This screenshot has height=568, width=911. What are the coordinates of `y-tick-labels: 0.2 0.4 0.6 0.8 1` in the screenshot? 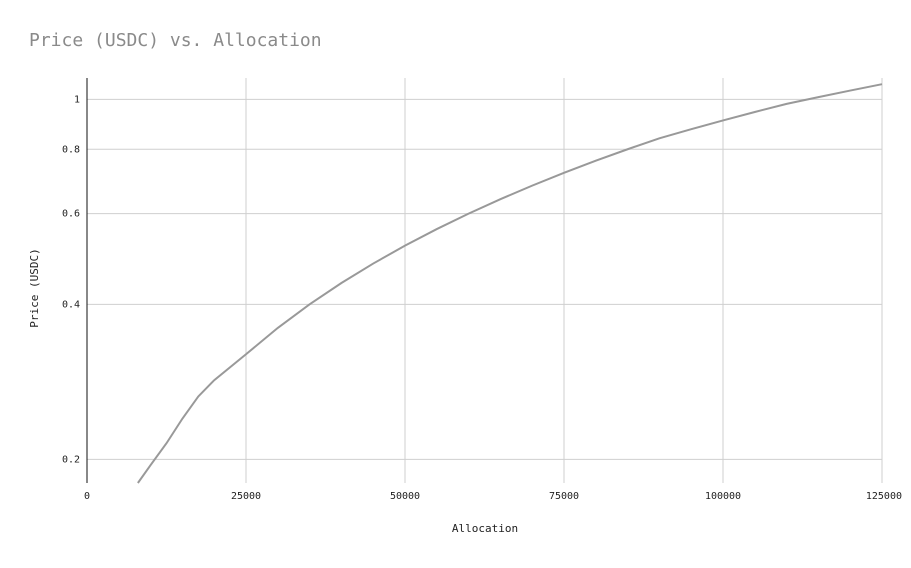 It's located at (71, 279).